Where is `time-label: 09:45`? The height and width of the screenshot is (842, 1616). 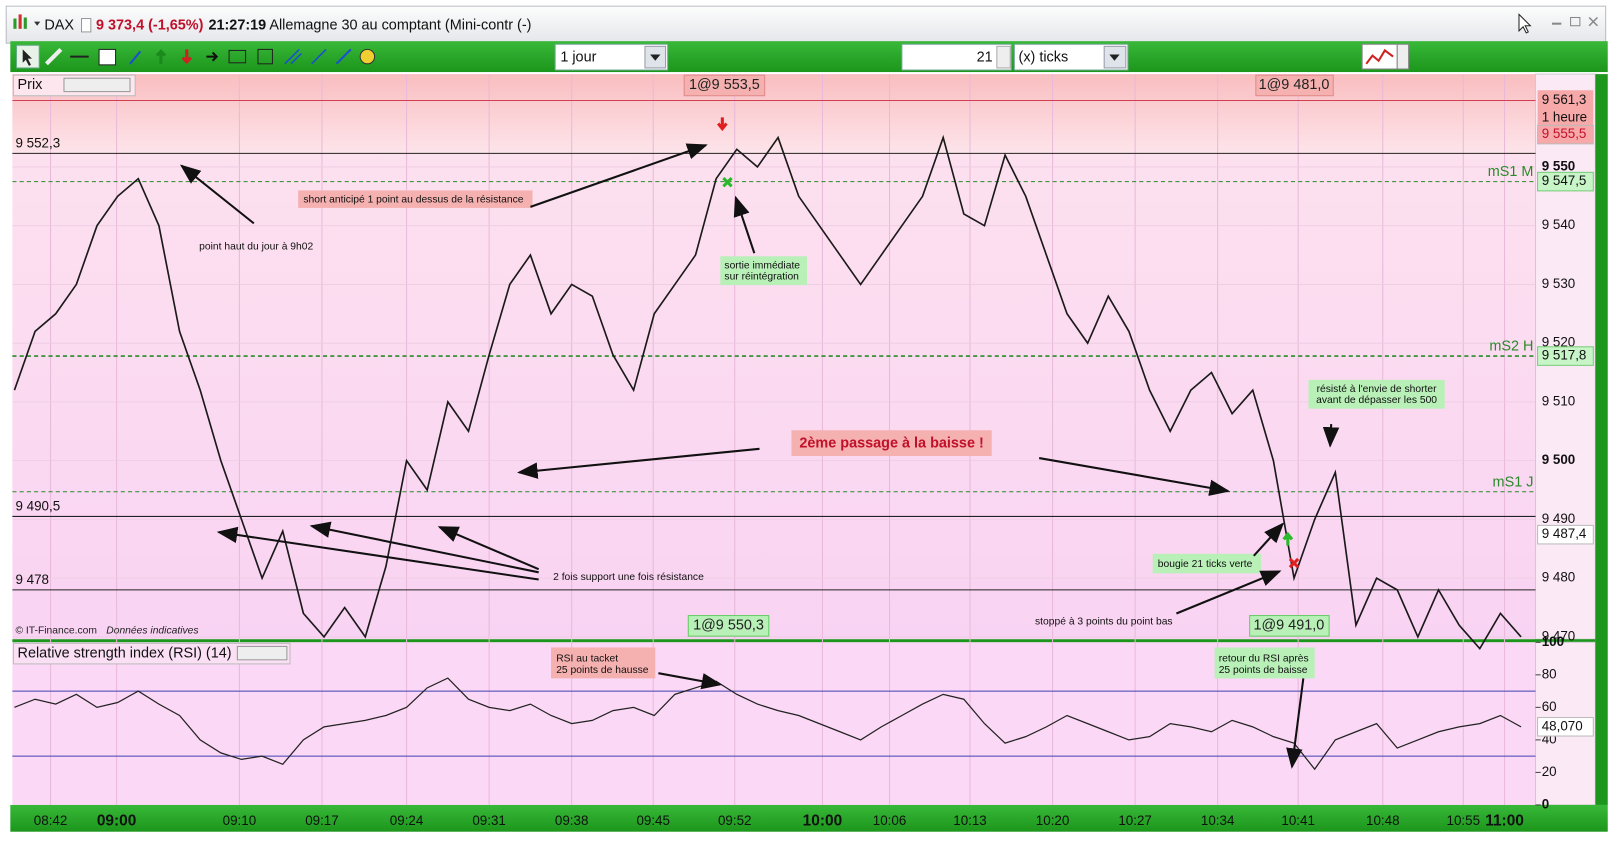 time-label: 09:45 is located at coordinates (653, 820).